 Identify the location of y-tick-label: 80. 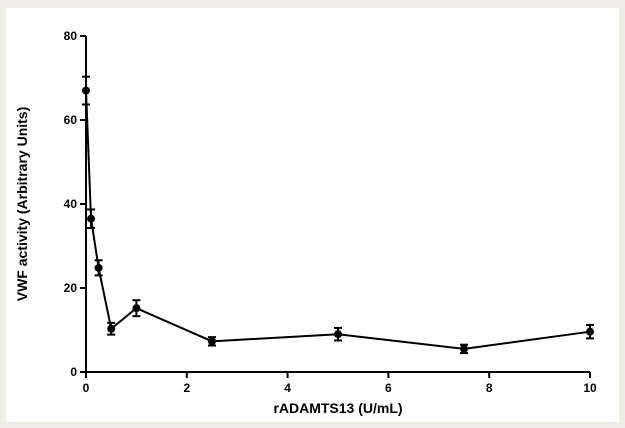
(71, 36).